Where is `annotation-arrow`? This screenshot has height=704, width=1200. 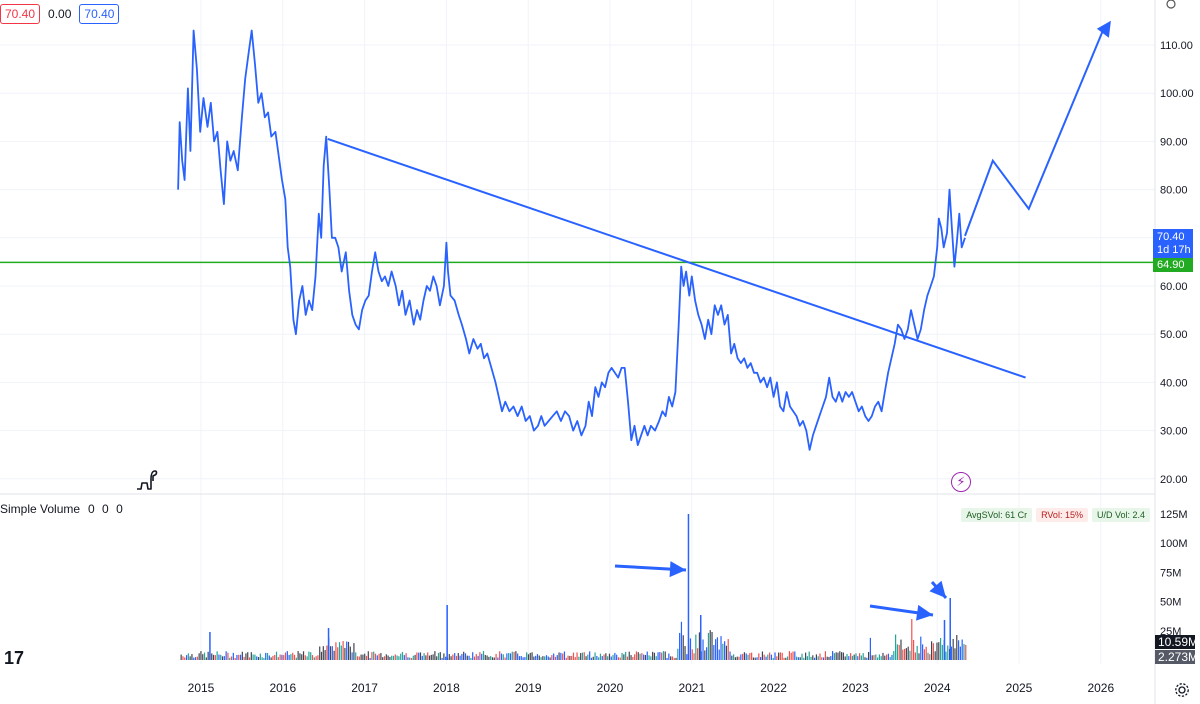 annotation-arrow is located at coordinates (650, 569).